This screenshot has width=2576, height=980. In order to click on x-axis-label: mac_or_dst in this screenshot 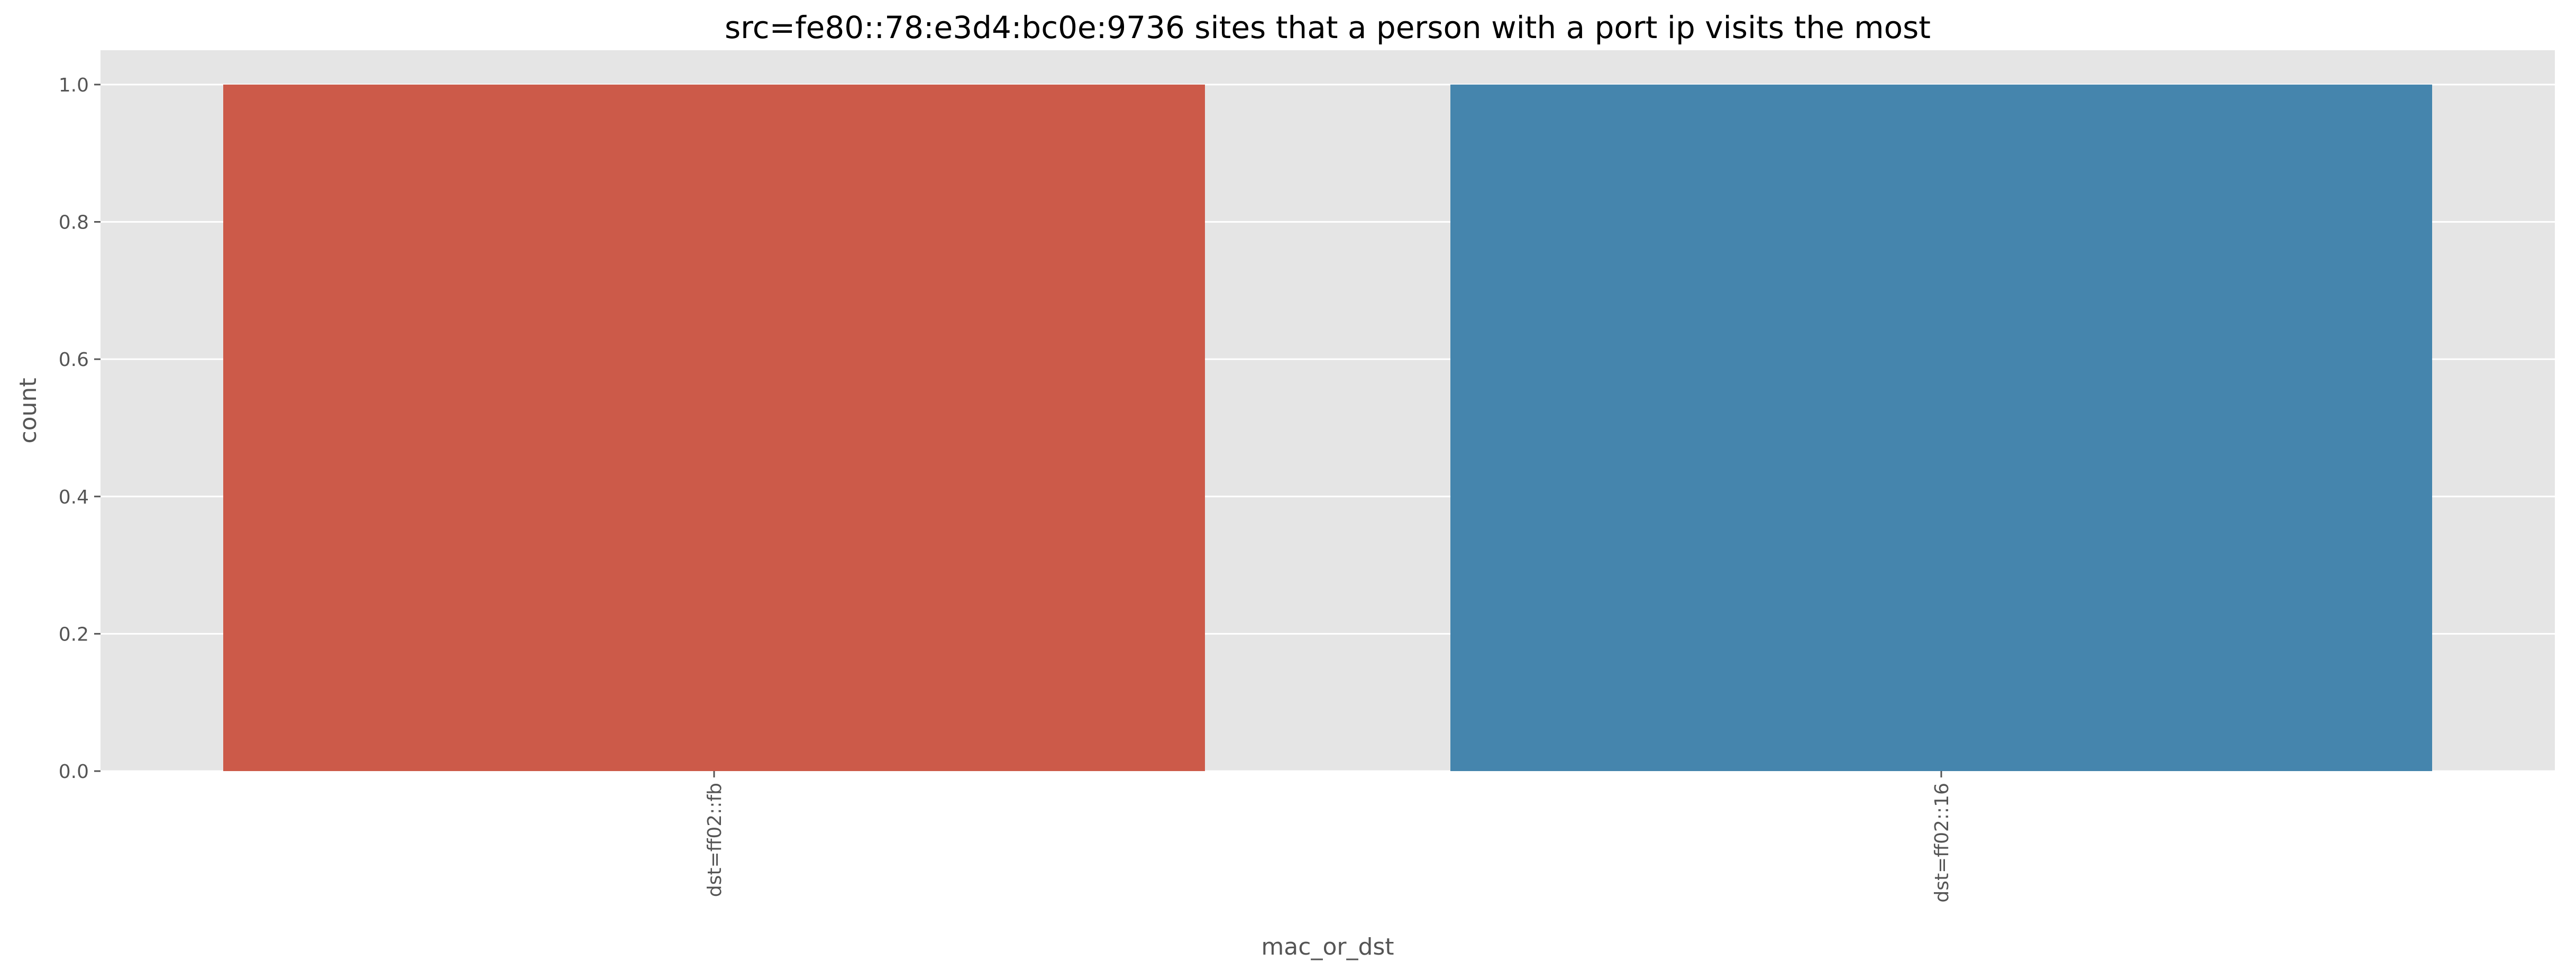, I will do `click(1327, 946)`.